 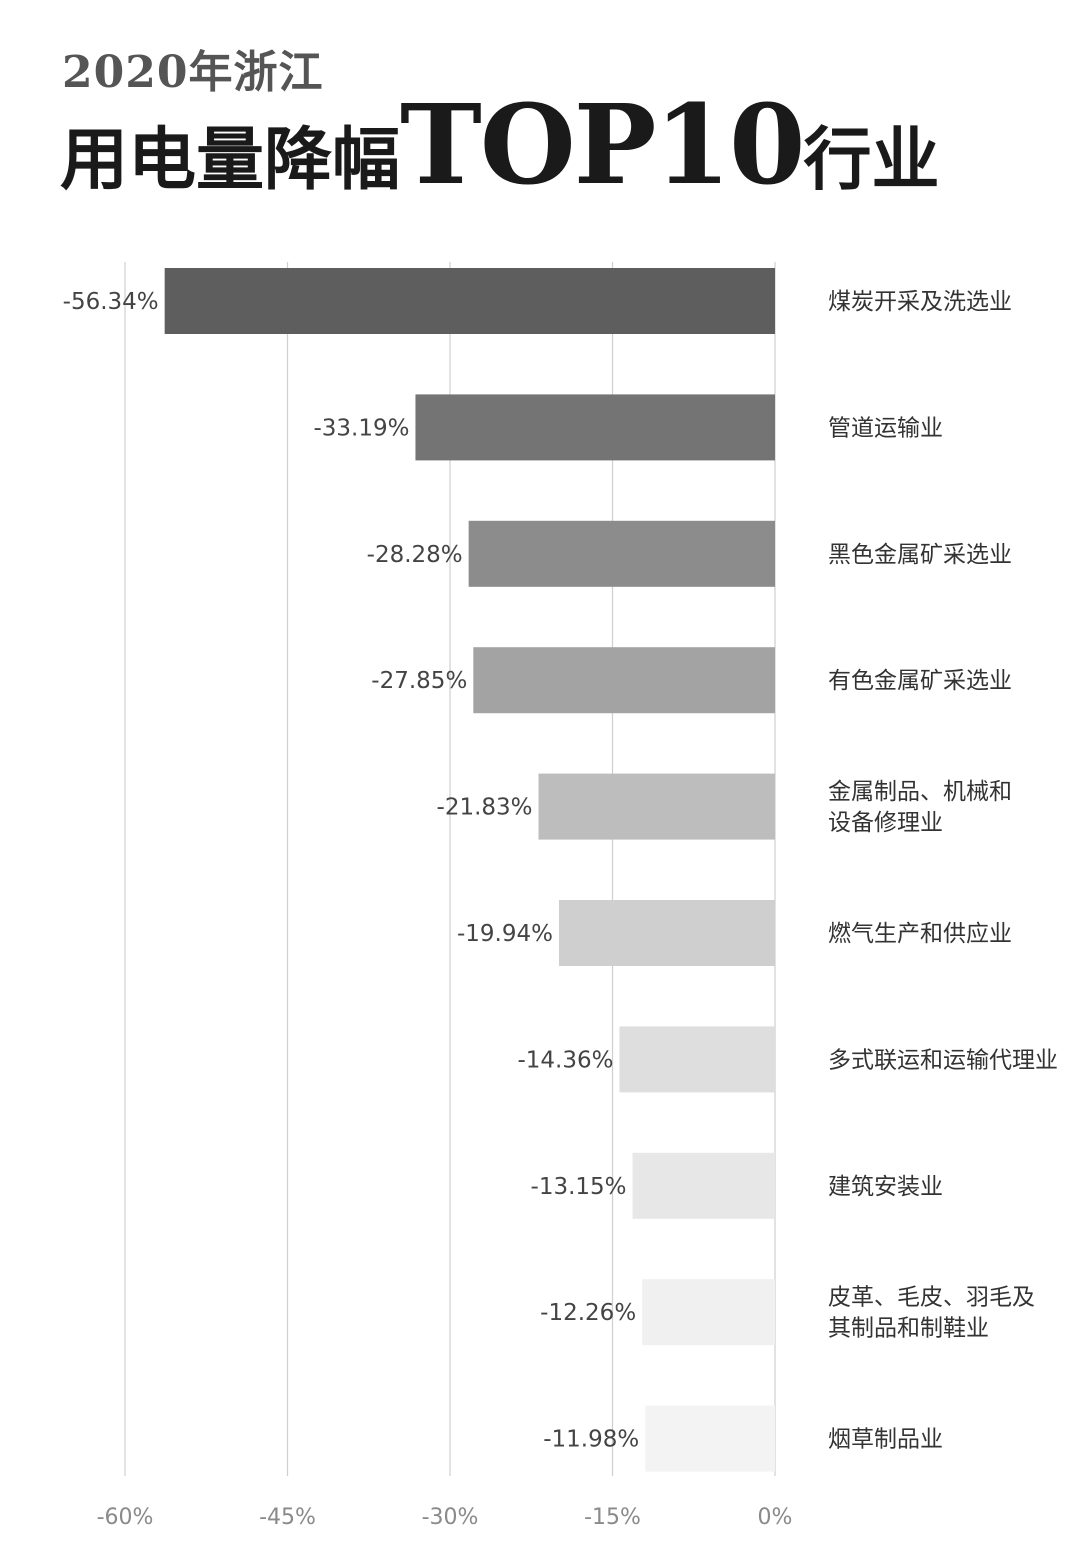 I want to click on data-label: -13.15%, so click(x=579, y=1187).